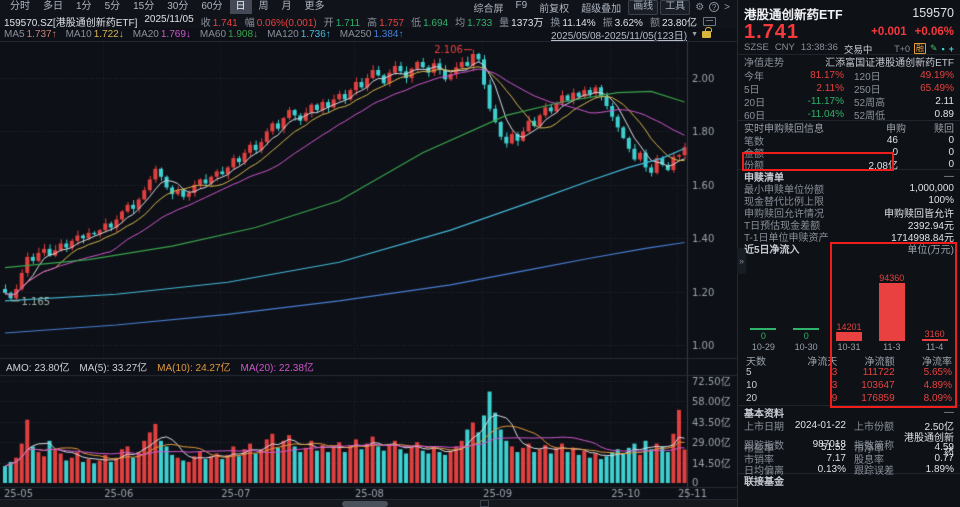  I want to click on inflow-bar-10-31: 14201 10-31, so click(849, 304).